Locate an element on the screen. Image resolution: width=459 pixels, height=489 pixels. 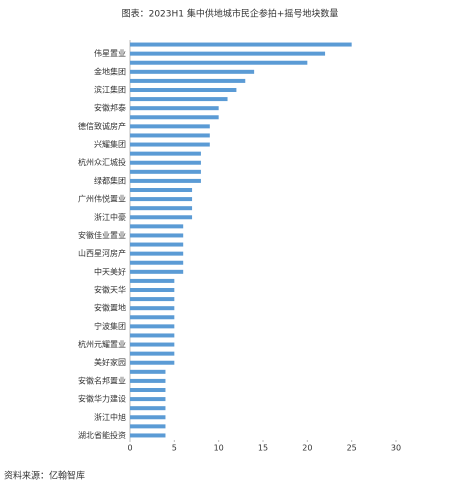
y-tick-label: 安徽名邦置业 is located at coordinates (102, 380).